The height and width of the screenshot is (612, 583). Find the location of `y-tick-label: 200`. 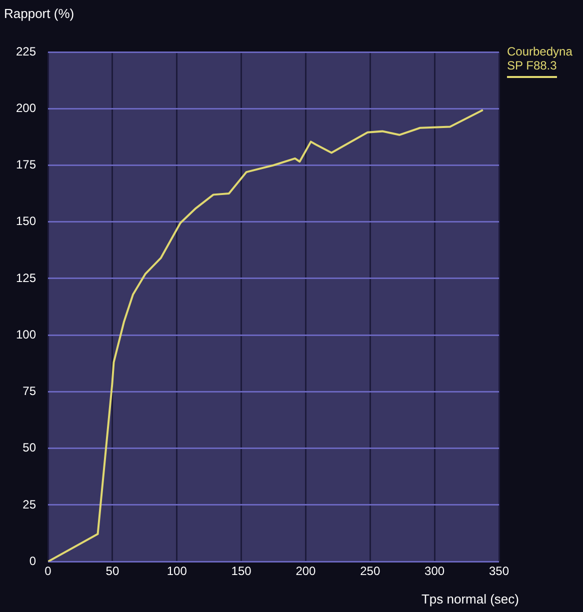

y-tick-label: 200 is located at coordinates (26, 107).